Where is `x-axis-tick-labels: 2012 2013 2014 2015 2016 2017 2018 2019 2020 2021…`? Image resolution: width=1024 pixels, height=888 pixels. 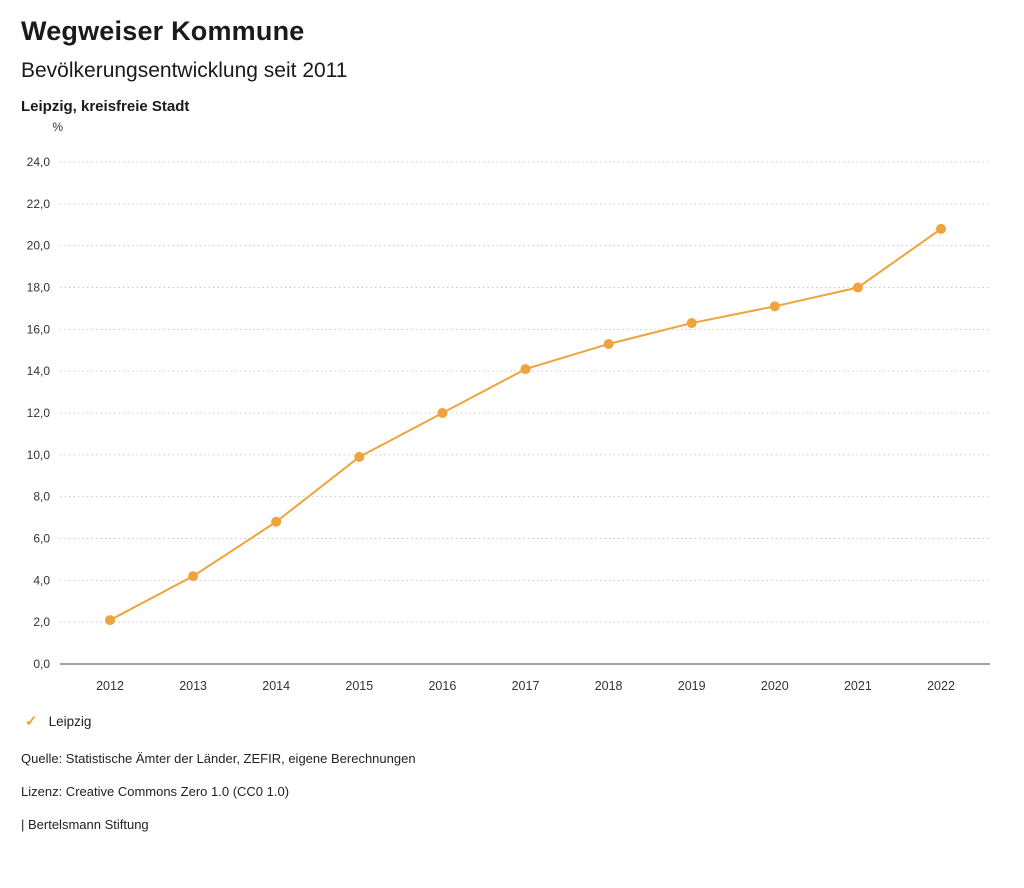
x-axis-tick-labels: 2012 2013 2014 2015 2016 2017 2018 2019 2020 2021… is located at coordinates (525, 686).